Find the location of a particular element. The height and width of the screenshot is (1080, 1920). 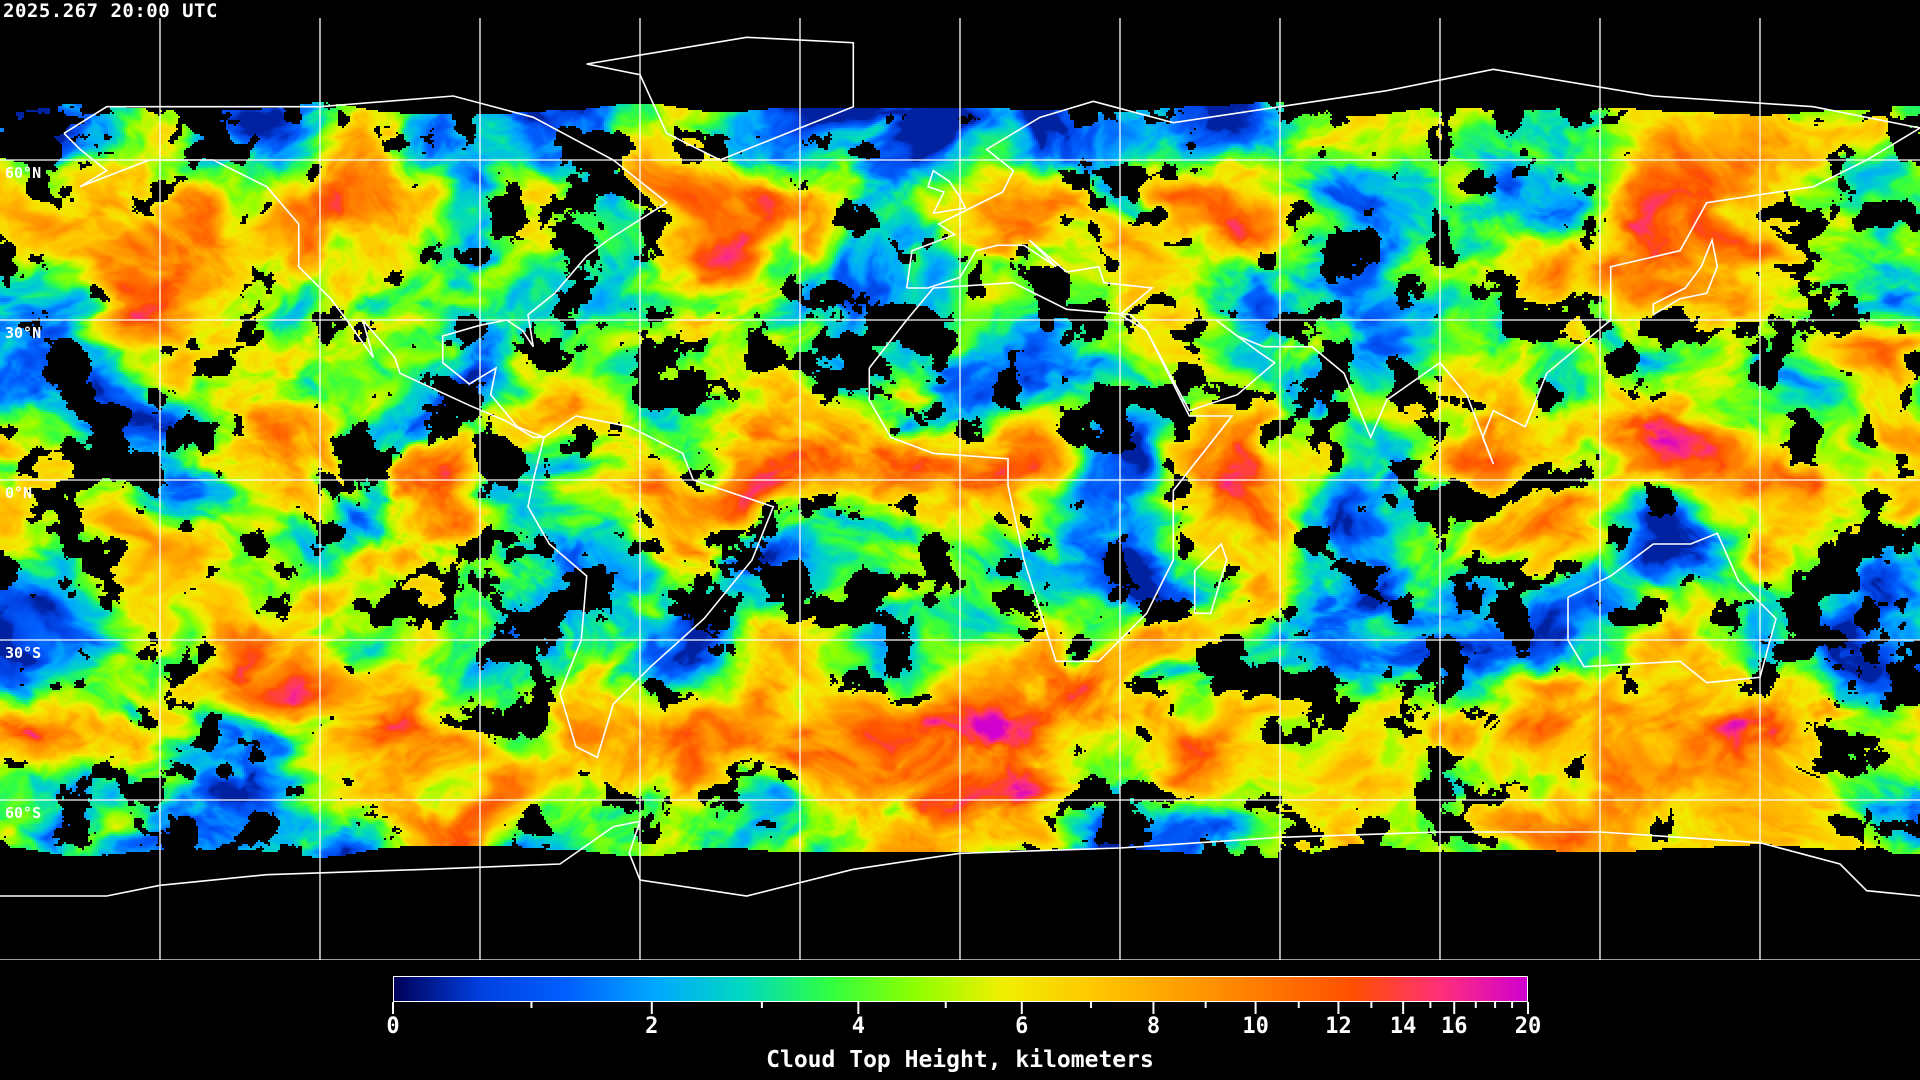

colorbar-tick-label: 10 is located at coordinates (1255, 1026).